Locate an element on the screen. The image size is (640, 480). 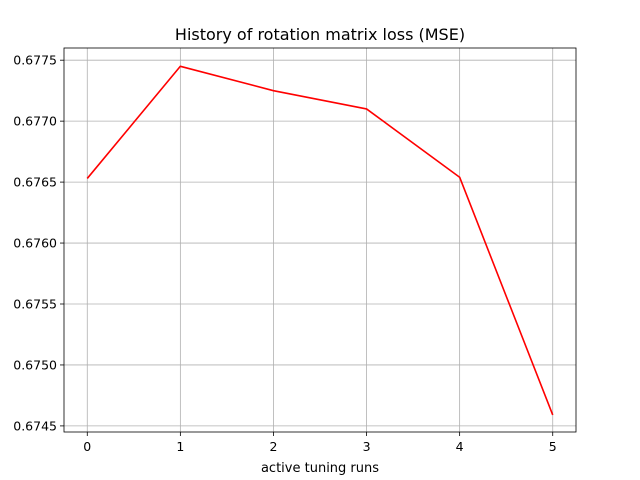
y-tick-label: 0.6745 is located at coordinates (35, 425).